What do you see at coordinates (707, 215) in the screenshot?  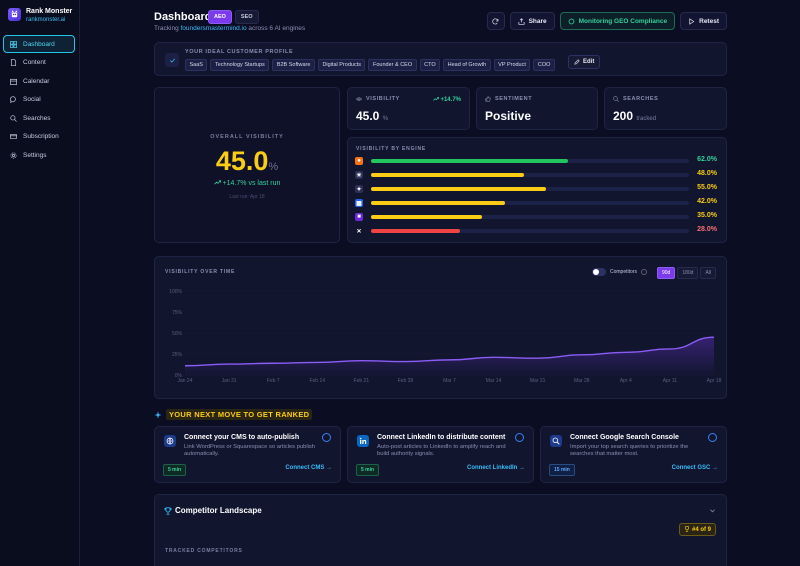 I see `engine-percent: 35.0%` at bounding box center [707, 215].